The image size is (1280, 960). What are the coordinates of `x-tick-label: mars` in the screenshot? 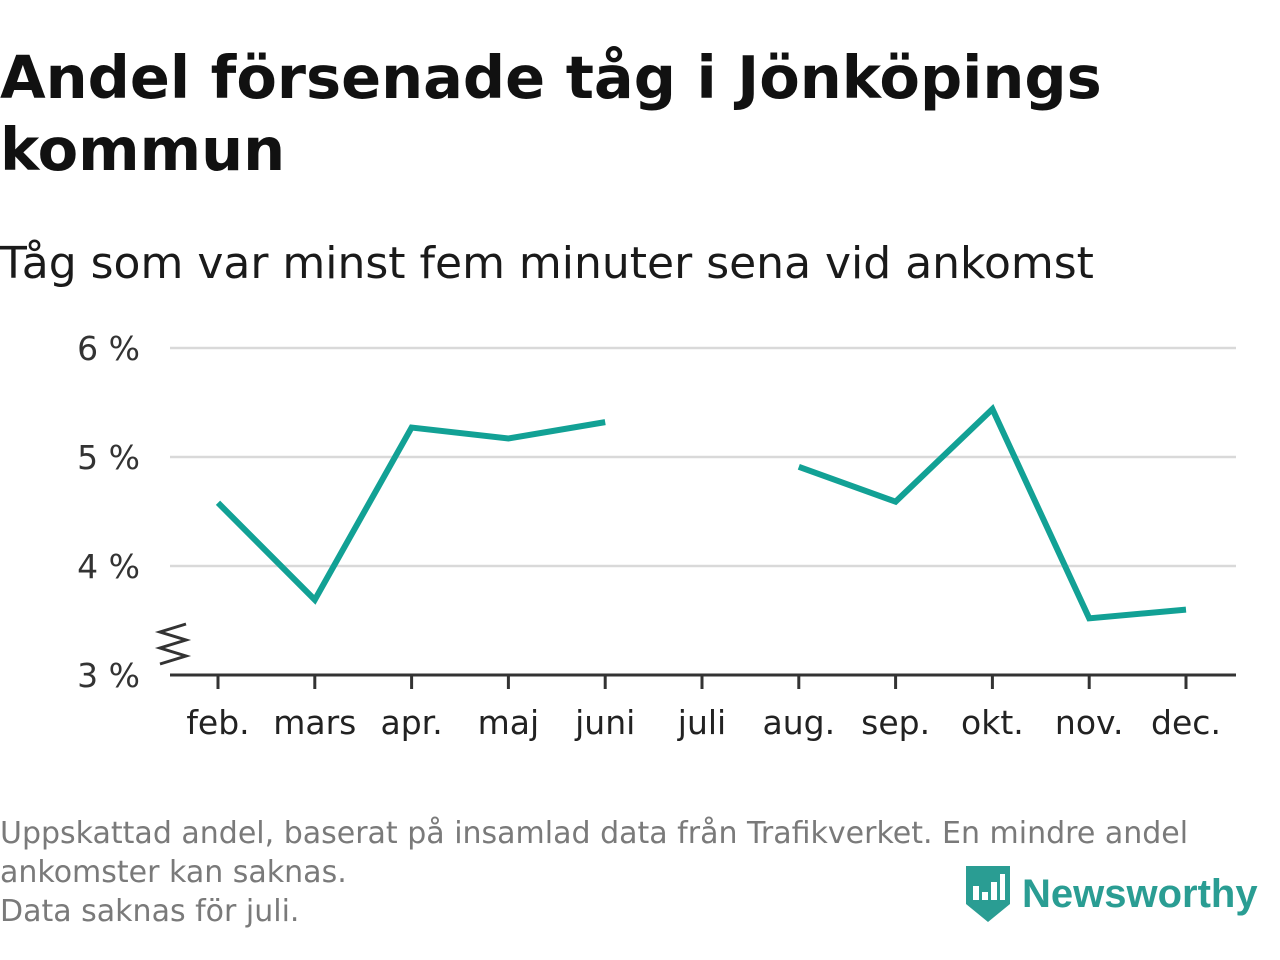 It's located at (314, 722).